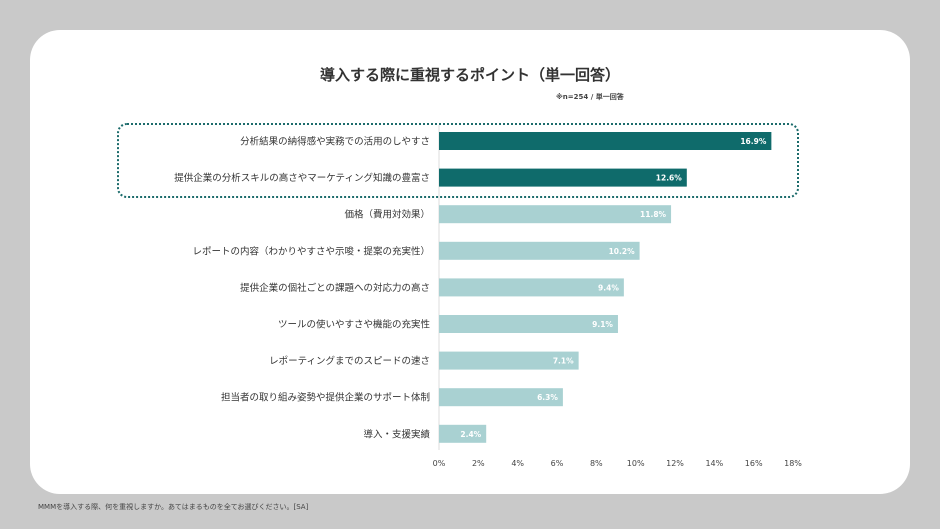 This screenshot has height=529, width=940. I want to click on data-label: 9.1%, so click(602, 324).